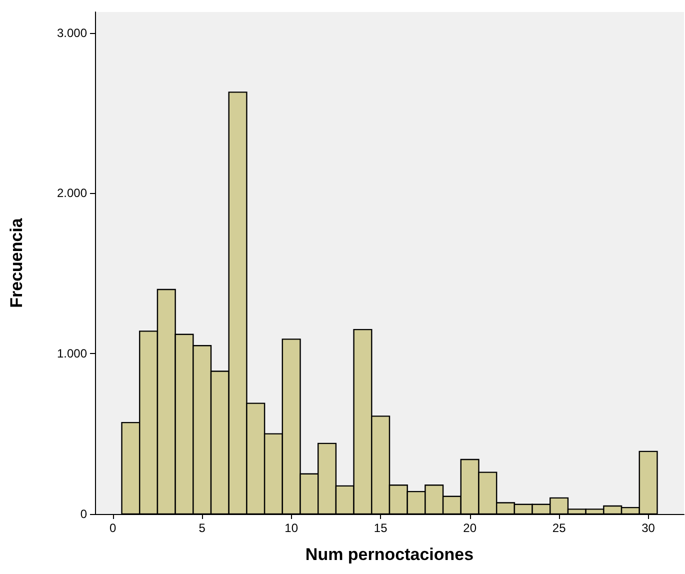 This screenshot has width=685, height=574. What do you see at coordinates (72, 33) in the screenshot?
I see `y-tick-label: 3.000` at bounding box center [72, 33].